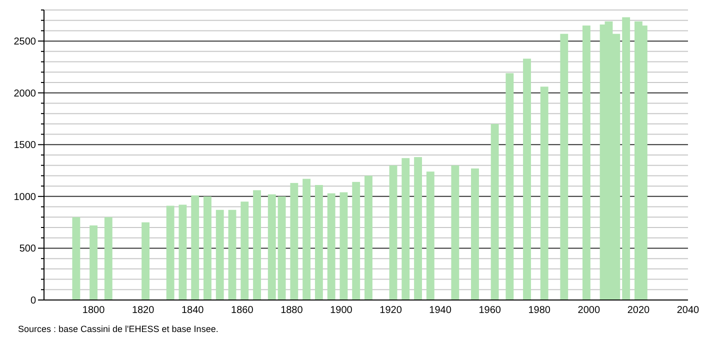 Image resolution: width=710 pixels, height=340 pixels. Describe the element at coordinates (490, 310) in the screenshot. I see `x-tick-label: 1960` at that location.